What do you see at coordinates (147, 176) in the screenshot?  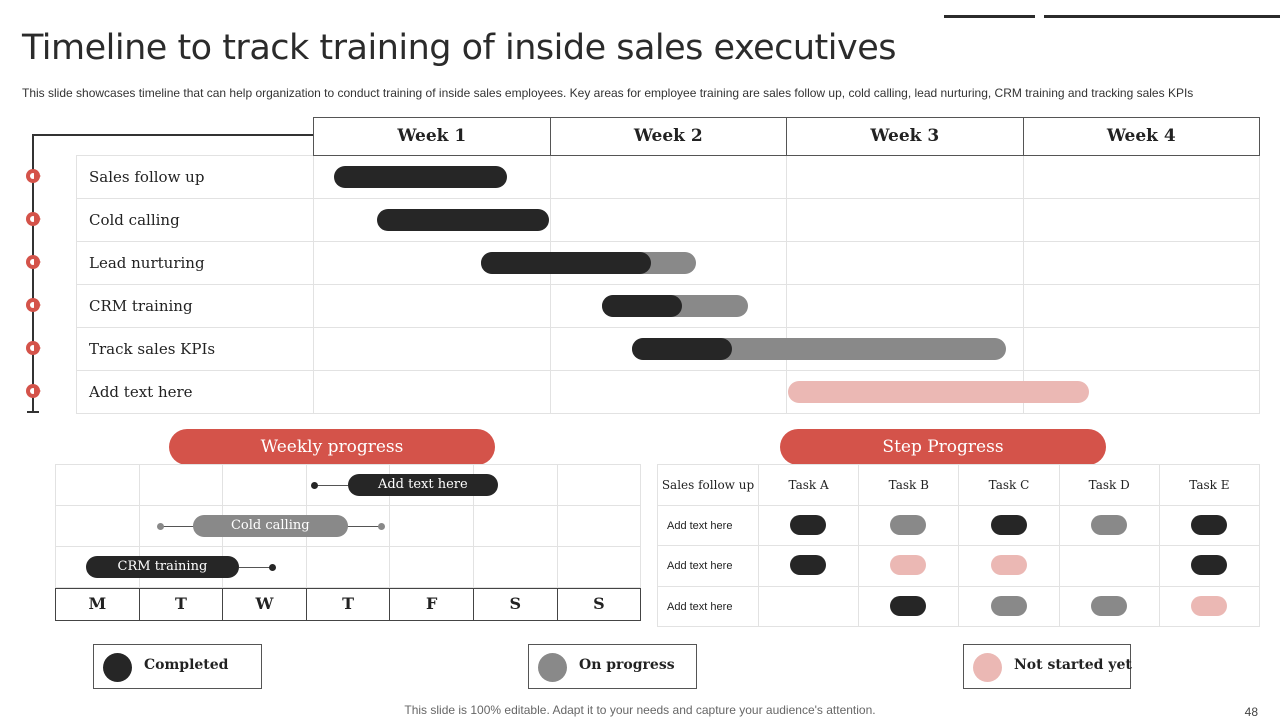 I see `gantt-task-label: Sales follow up` at bounding box center [147, 176].